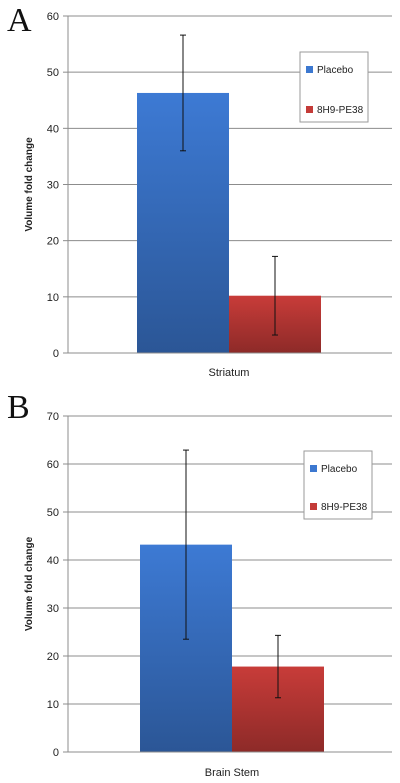 The image size is (400, 783). I want to click on x-category-label: Striatum, so click(229, 373).